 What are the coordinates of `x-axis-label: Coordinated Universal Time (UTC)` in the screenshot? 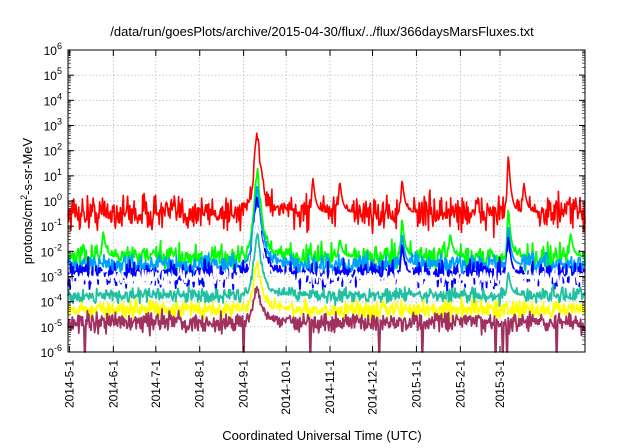 It's located at (321, 435).